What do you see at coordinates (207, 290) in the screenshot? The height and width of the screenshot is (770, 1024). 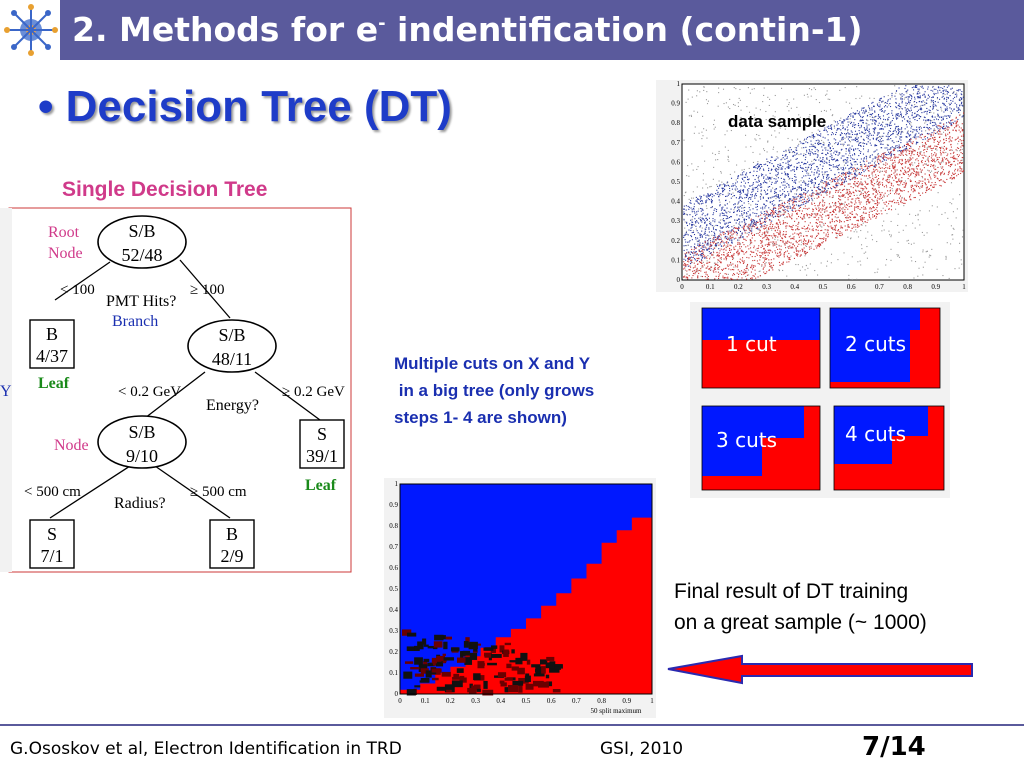 I see `edge-label: ≥ 100` at bounding box center [207, 290].